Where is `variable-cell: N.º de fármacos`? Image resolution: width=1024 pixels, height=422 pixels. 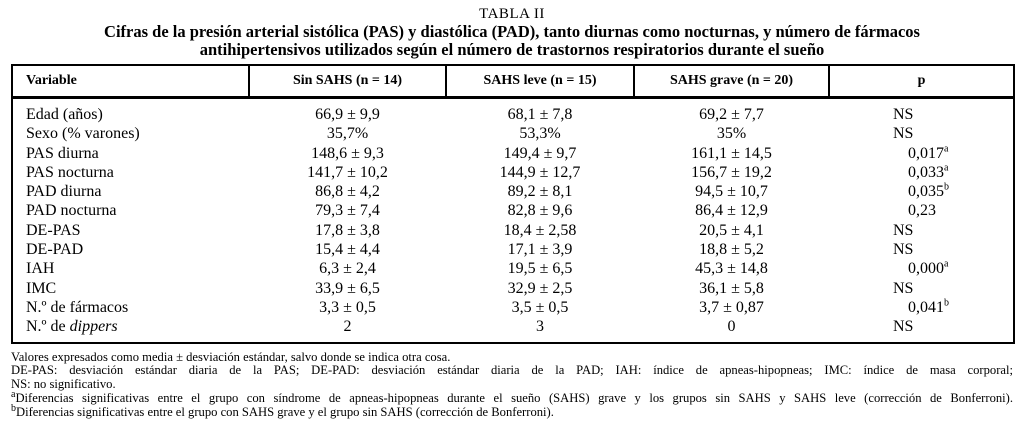 variable-cell: N.º de fármacos is located at coordinates (130, 307).